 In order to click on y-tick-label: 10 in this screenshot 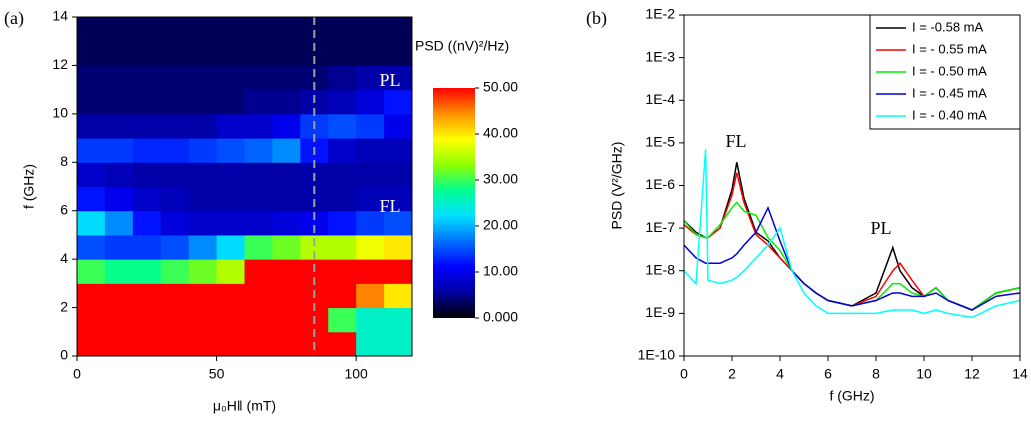, I will do `click(60, 113)`.